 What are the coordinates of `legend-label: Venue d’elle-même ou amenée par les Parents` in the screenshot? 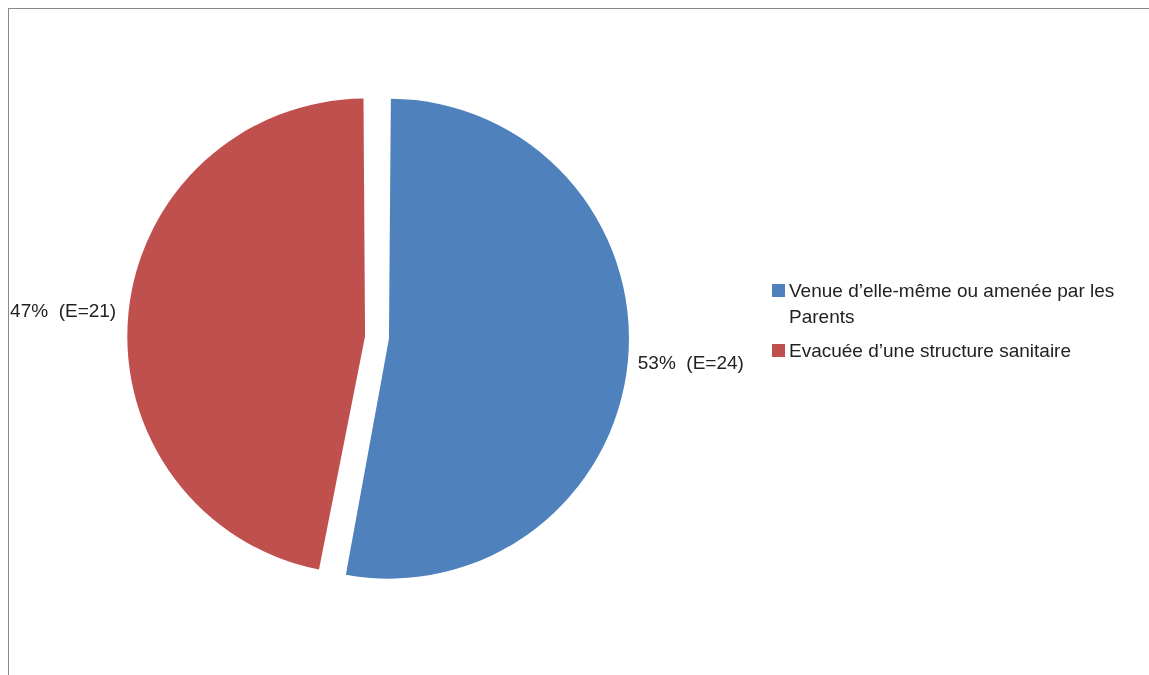 It's located at (952, 304).